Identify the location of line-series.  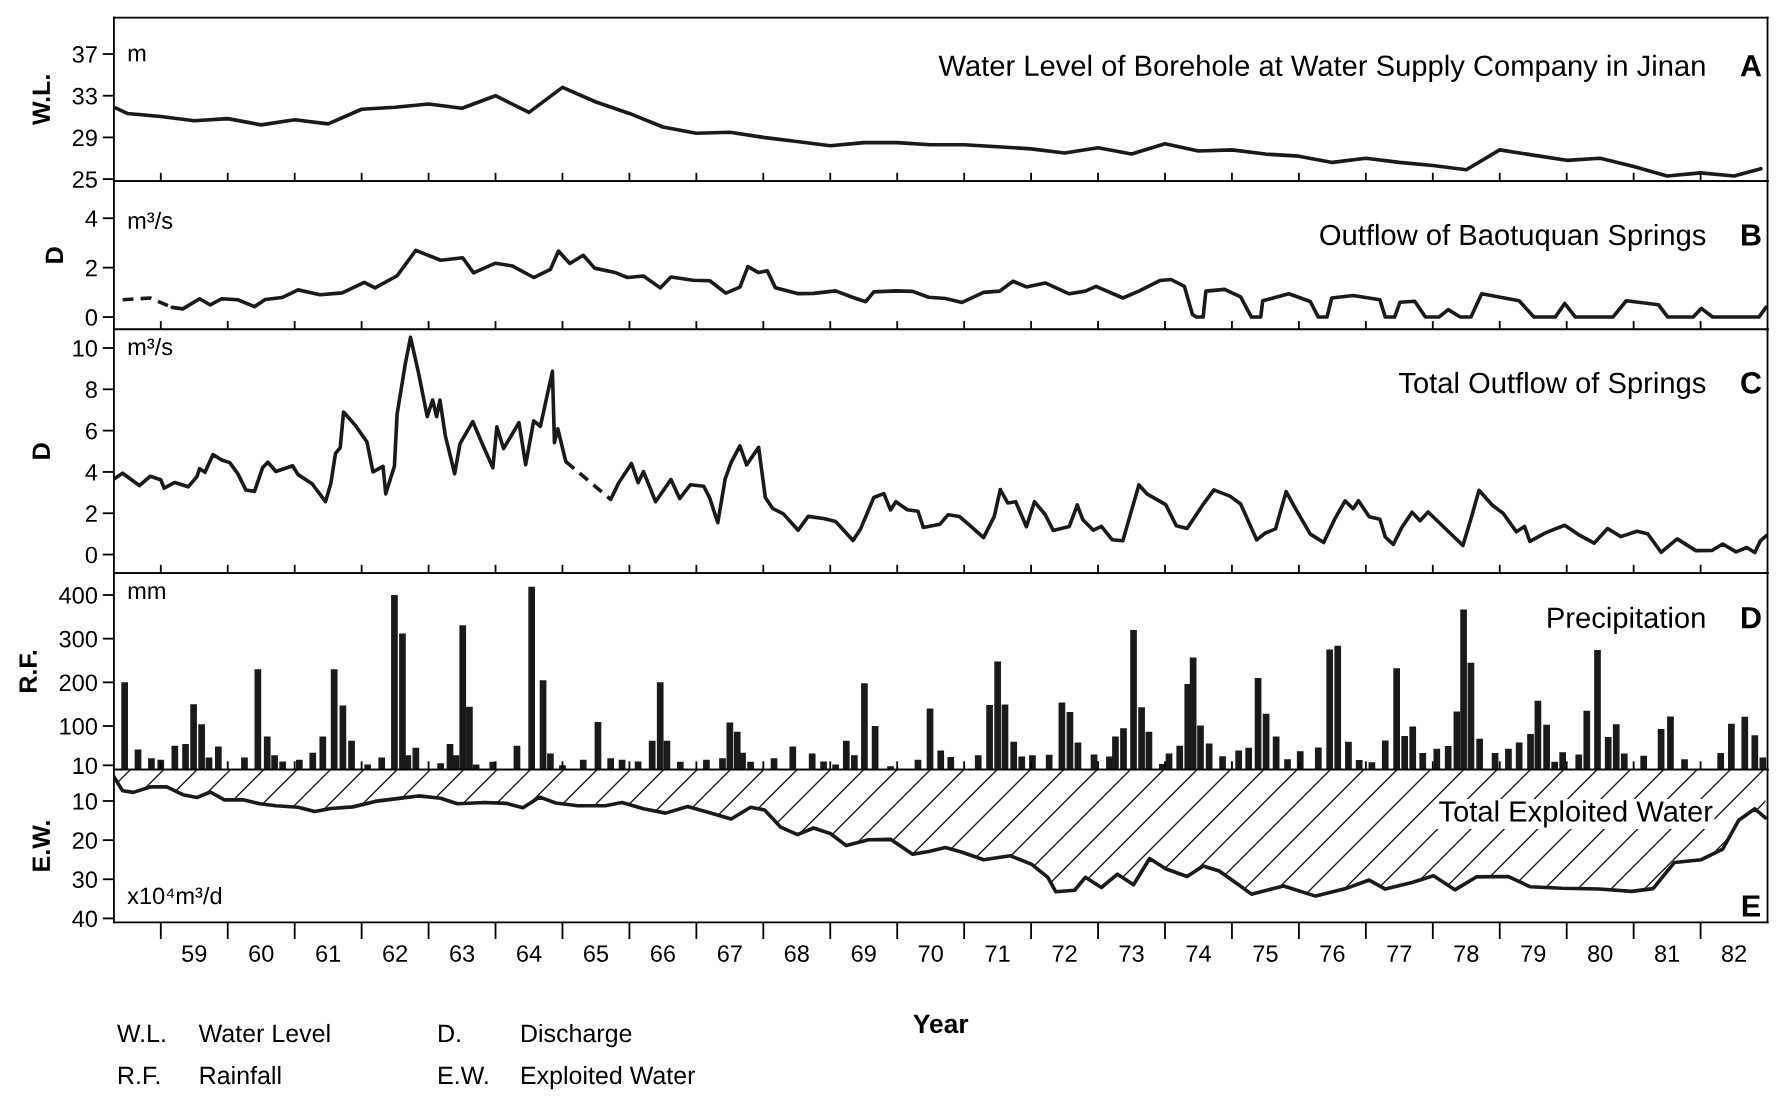
(938, 131).